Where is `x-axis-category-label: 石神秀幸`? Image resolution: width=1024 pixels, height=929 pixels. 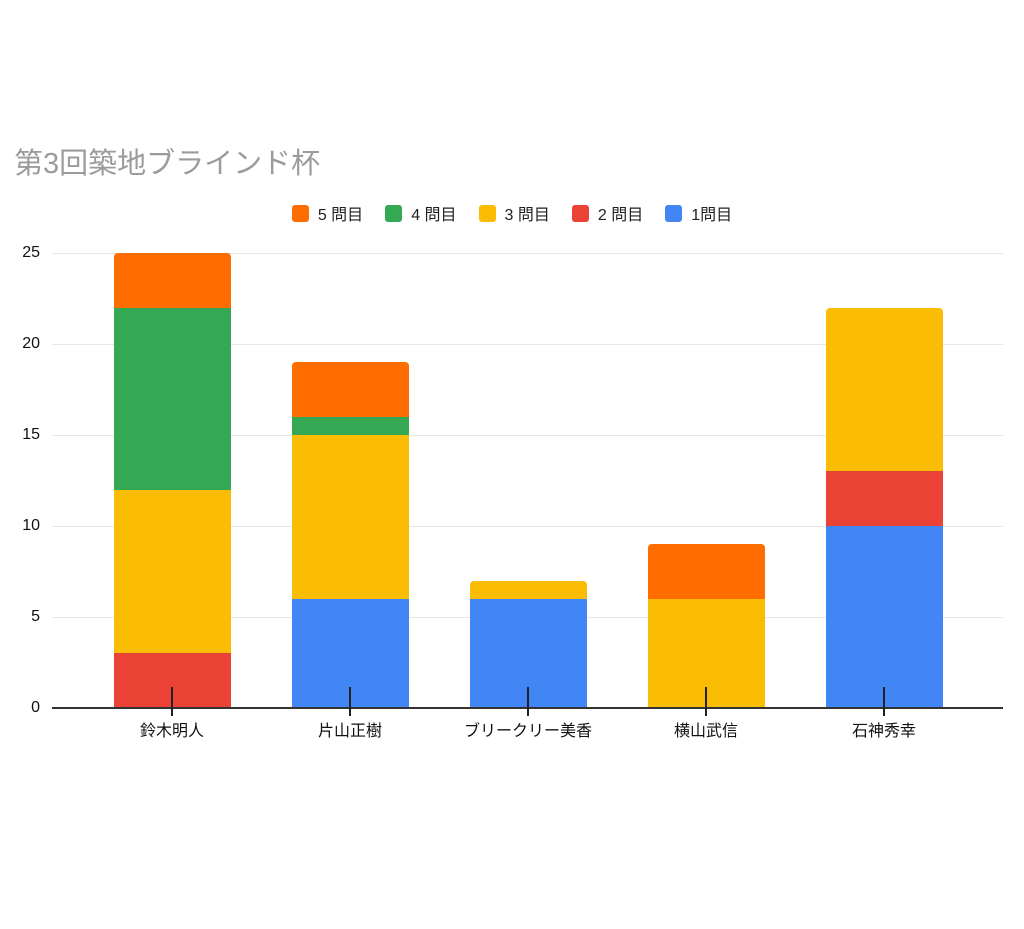 x-axis-category-label: 石神秀幸 is located at coordinates (884, 731).